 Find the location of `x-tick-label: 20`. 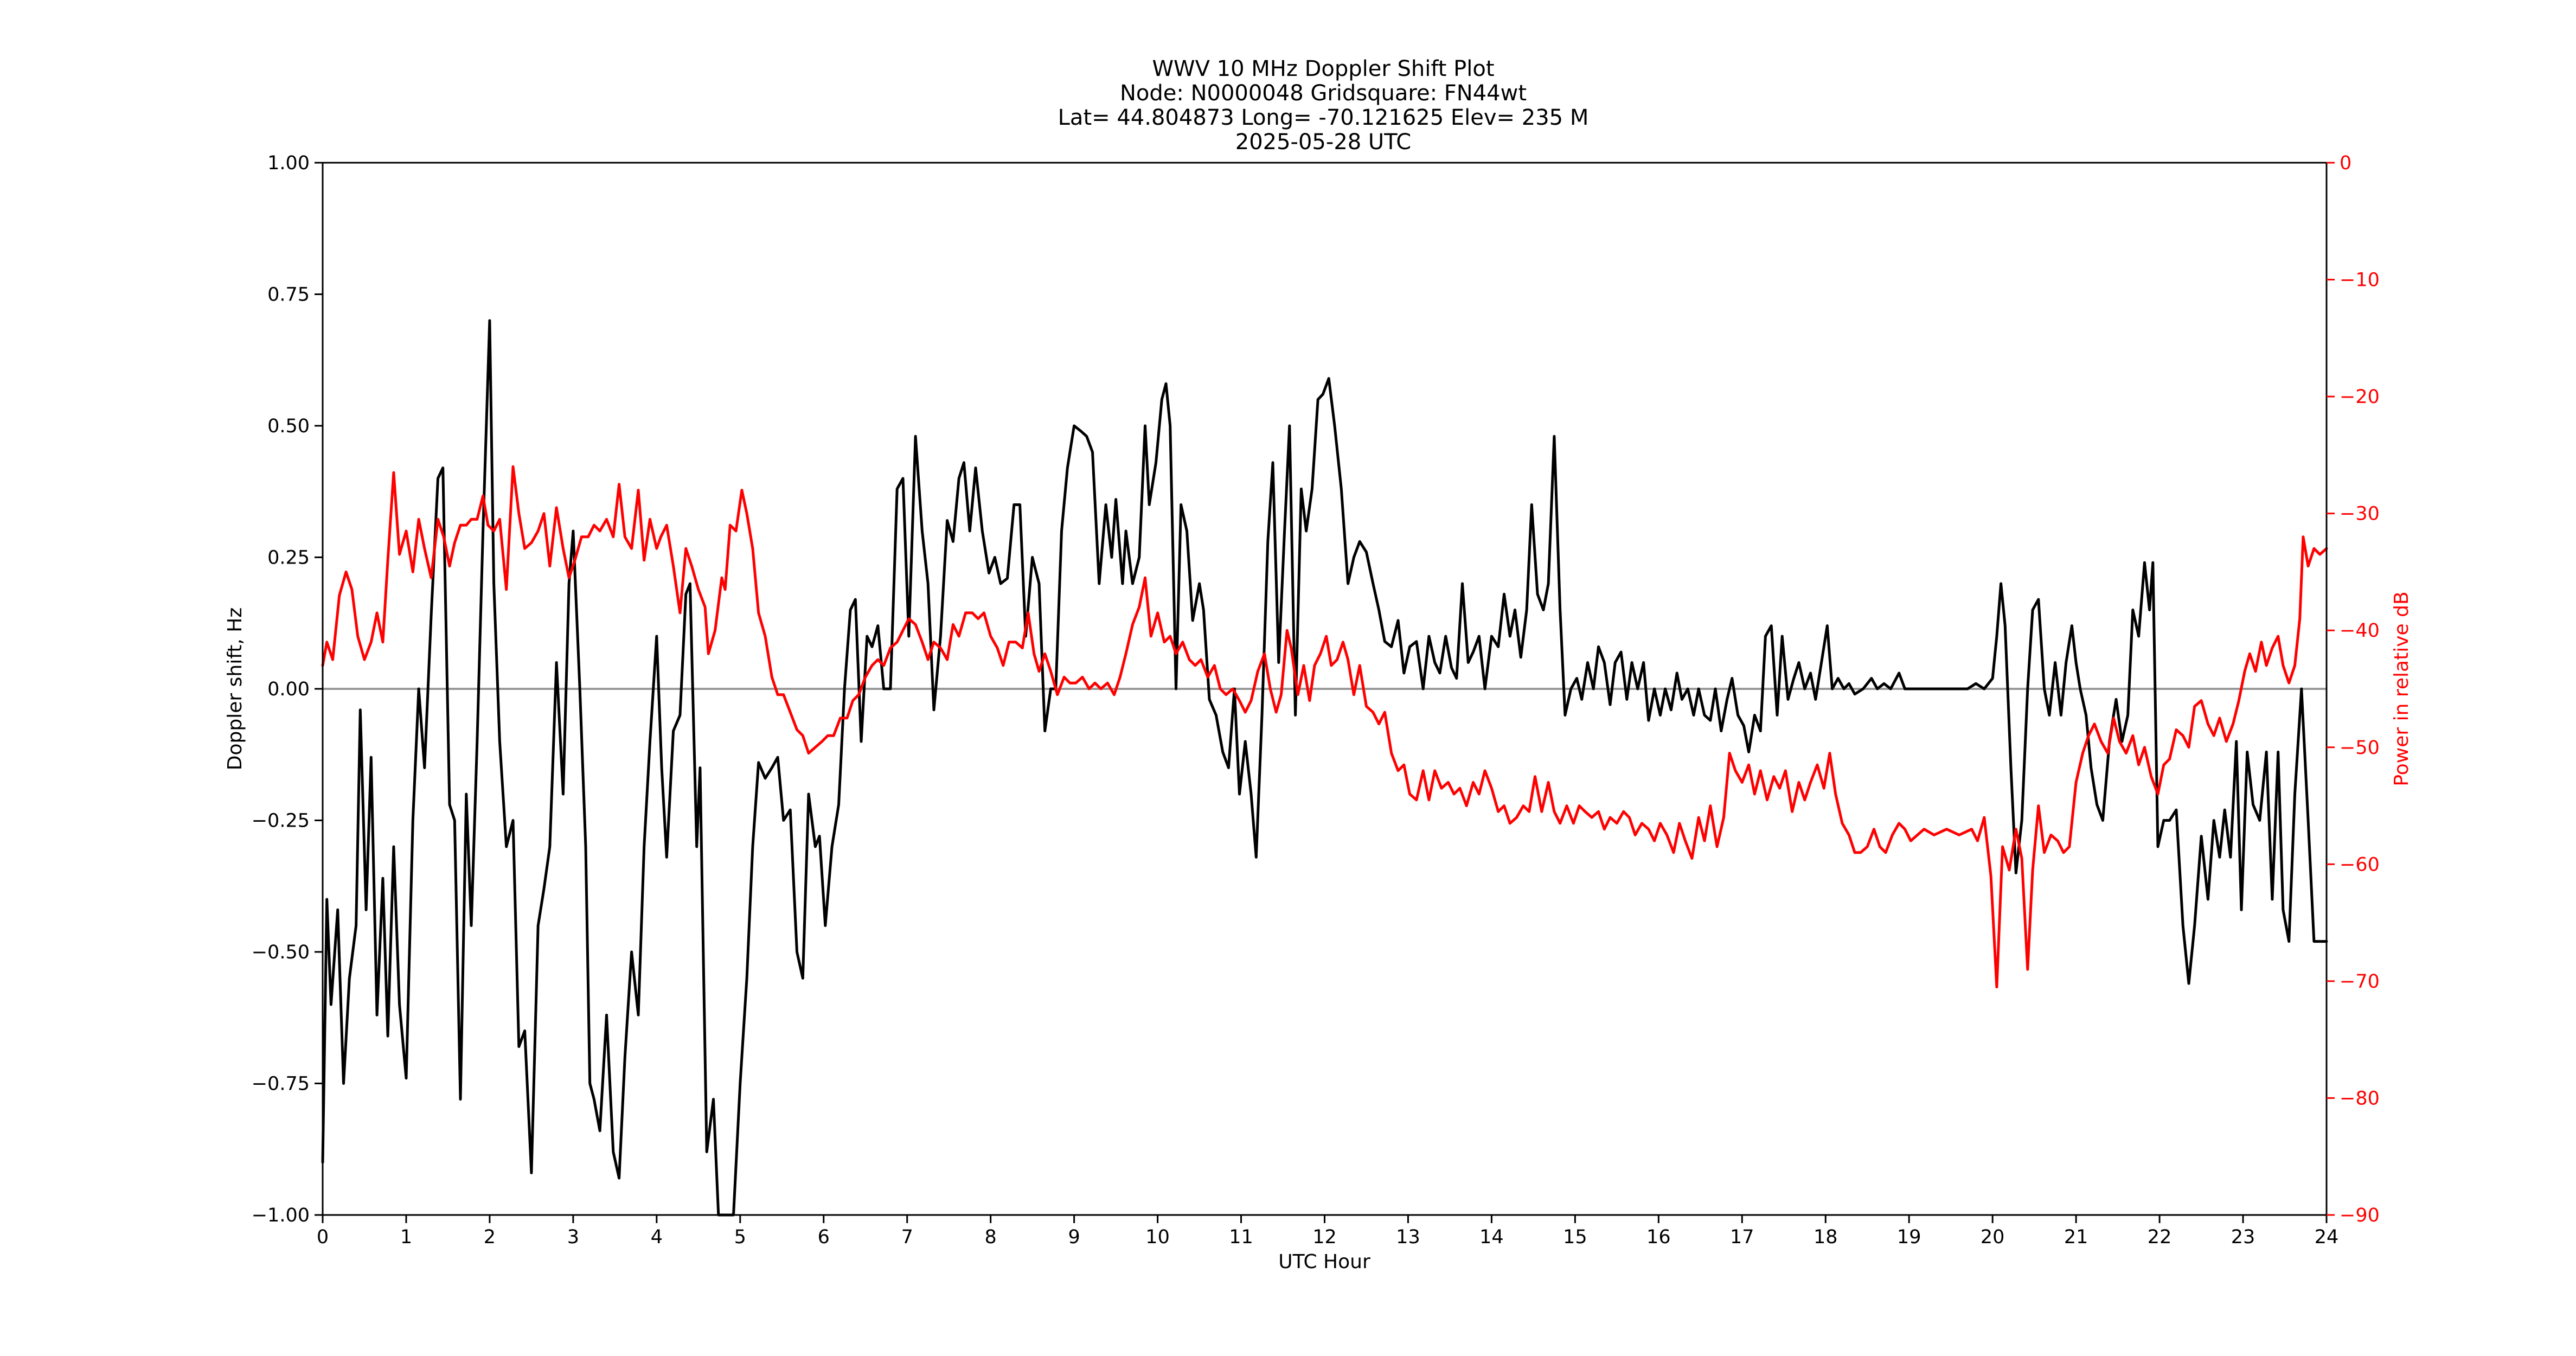

x-tick-label: 20 is located at coordinates (1993, 1237).